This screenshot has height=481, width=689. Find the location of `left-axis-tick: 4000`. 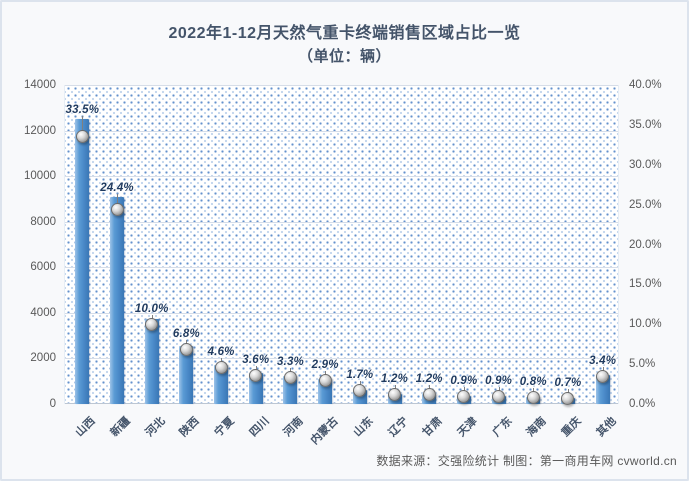

left-axis-tick: 4000 is located at coordinates (43, 312).